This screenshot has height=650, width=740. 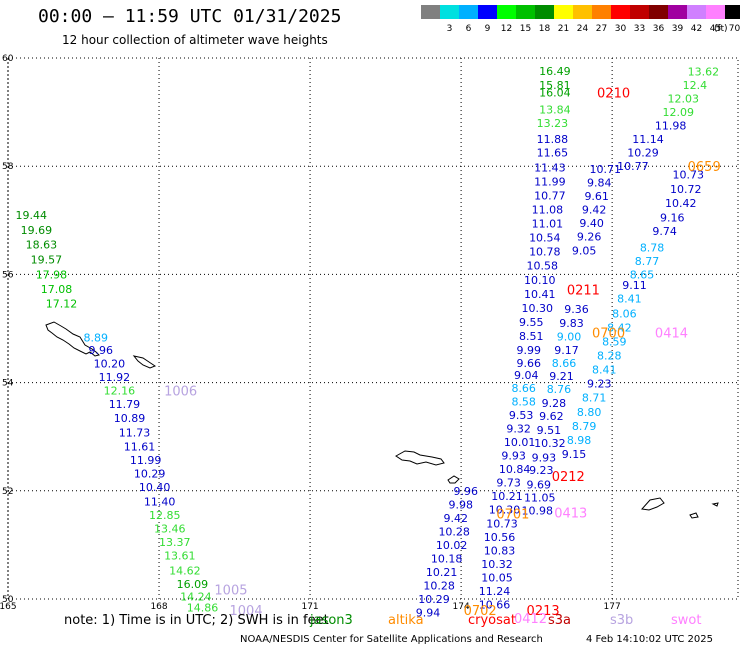 I want to click on swh-value-label: 9.94, so click(x=428, y=613).